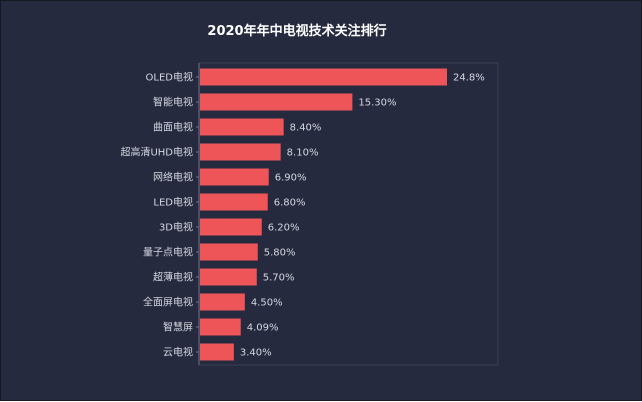 This screenshot has width=642, height=402. Describe the element at coordinates (290, 203) in the screenshot. I see `value-label: 6.80%` at that location.